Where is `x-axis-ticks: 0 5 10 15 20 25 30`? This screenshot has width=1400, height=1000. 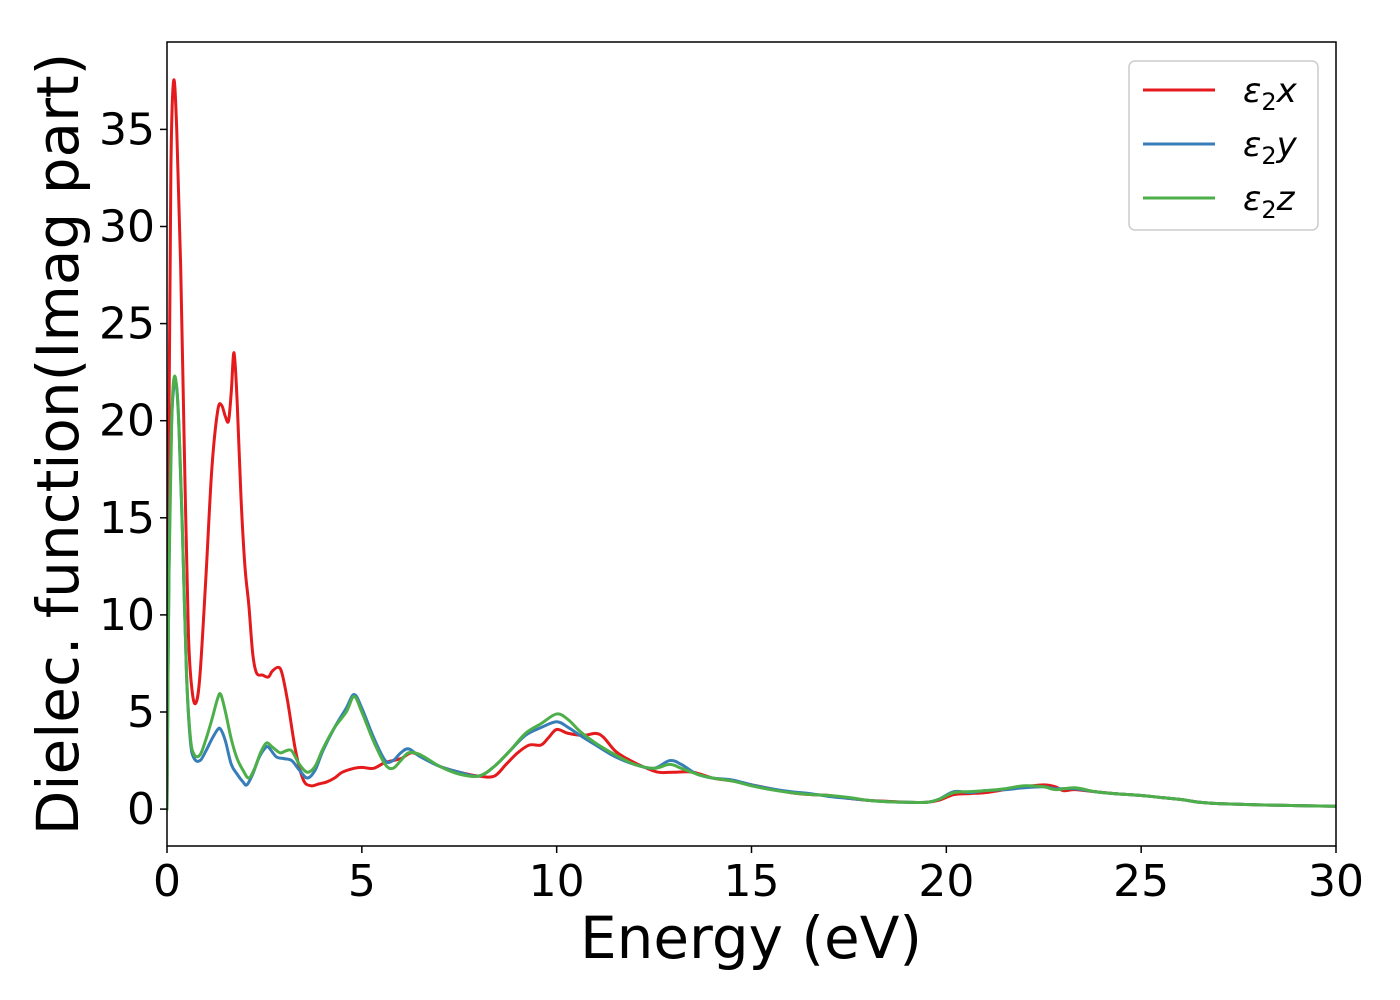
x-axis-ticks: 0 5 10 15 20 25 30 is located at coordinates (758, 876).